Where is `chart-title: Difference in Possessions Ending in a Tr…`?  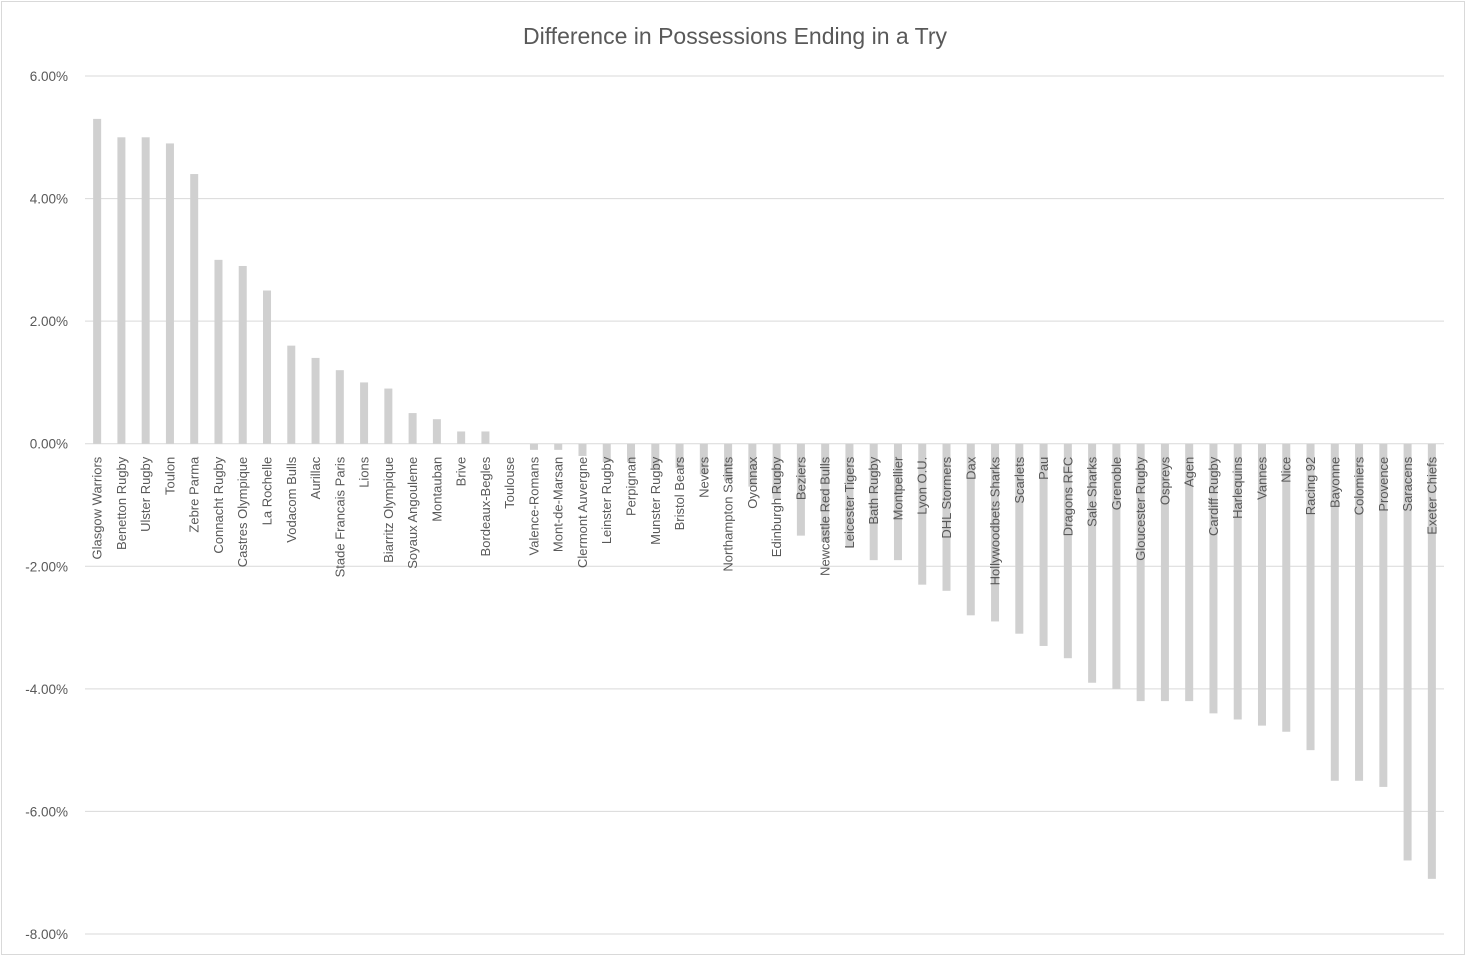
chart-title: Difference in Possessions Ending in a Tr… is located at coordinates (735, 36).